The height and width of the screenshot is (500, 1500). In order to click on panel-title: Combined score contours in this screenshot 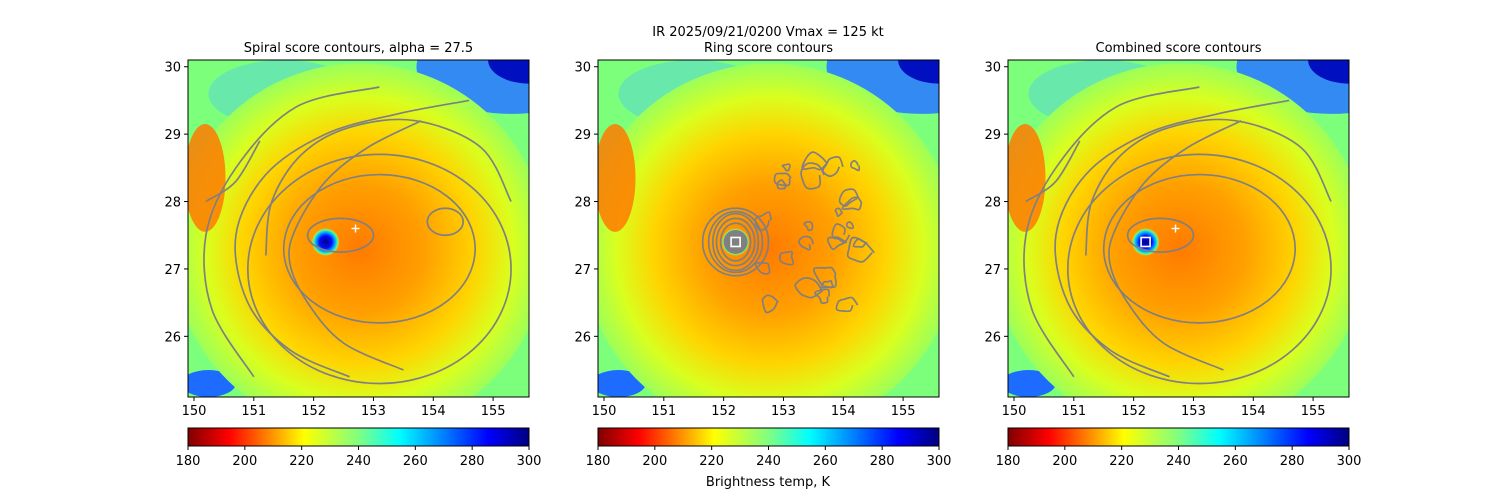, I will do `click(1179, 48)`.